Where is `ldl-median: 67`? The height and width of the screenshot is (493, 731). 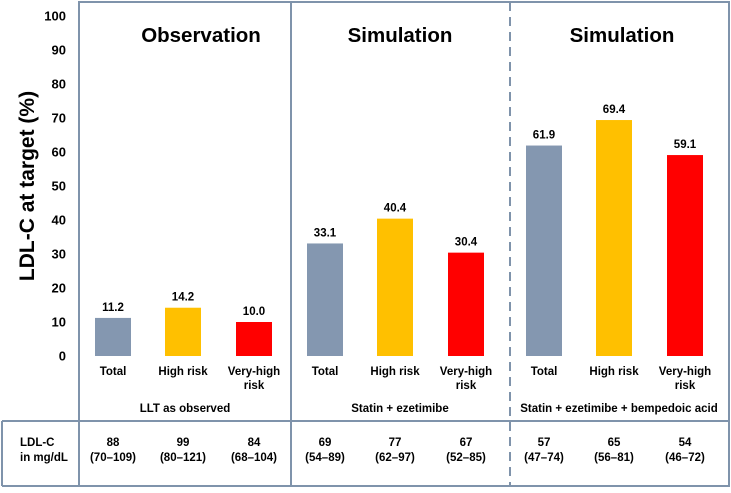
ldl-median: 67 is located at coordinates (466, 443).